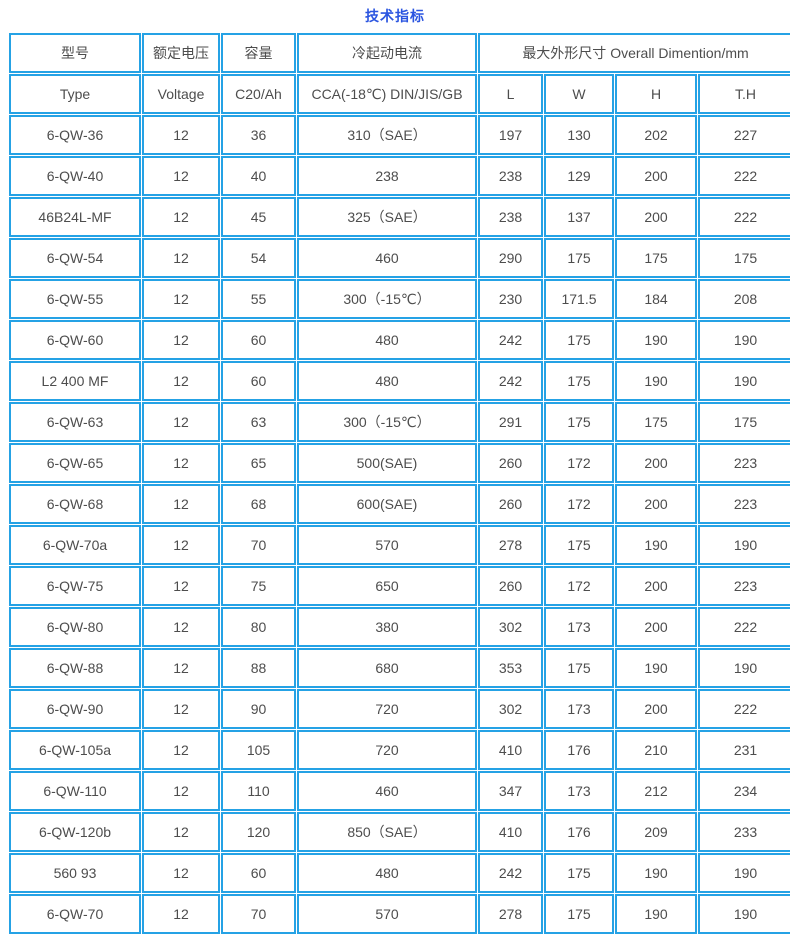 This screenshot has height=936, width=790. Describe the element at coordinates (510, 258) in the screenshot. I see `table-cell: 290` at that location.